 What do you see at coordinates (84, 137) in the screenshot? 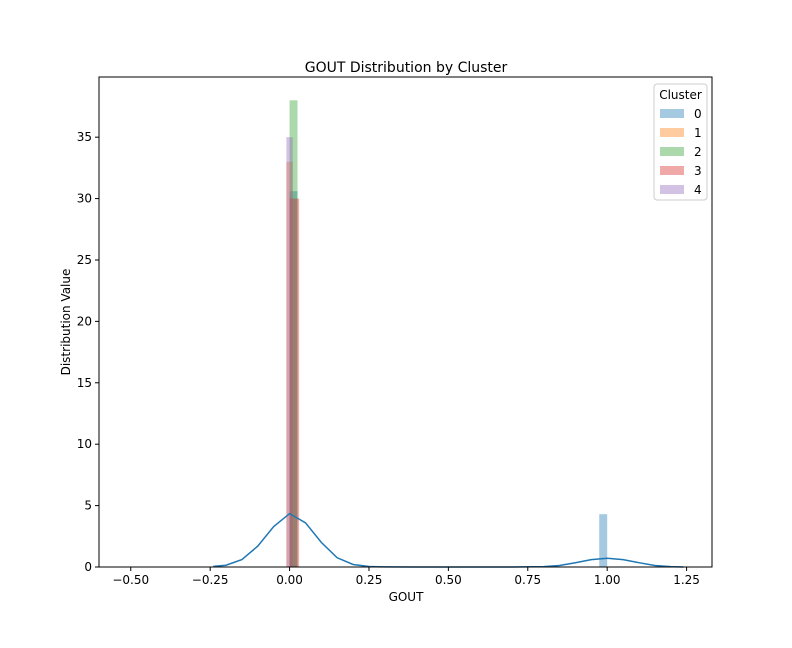
I see `y-tick-label: 35` at bounding box center [84, 137].